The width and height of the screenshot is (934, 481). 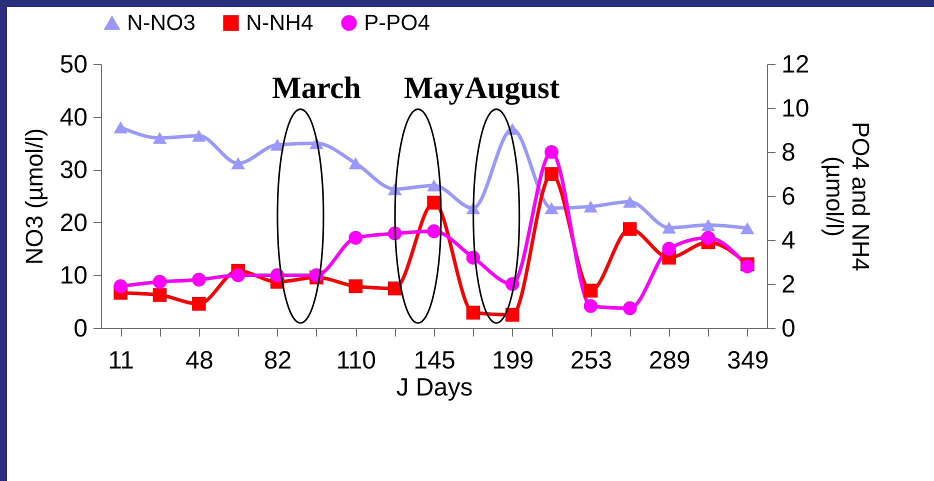 What do you see at coordinates (161, 22) in the screenshot?
I see `legend-label: N-NO3` at bounding box center [161, 22].